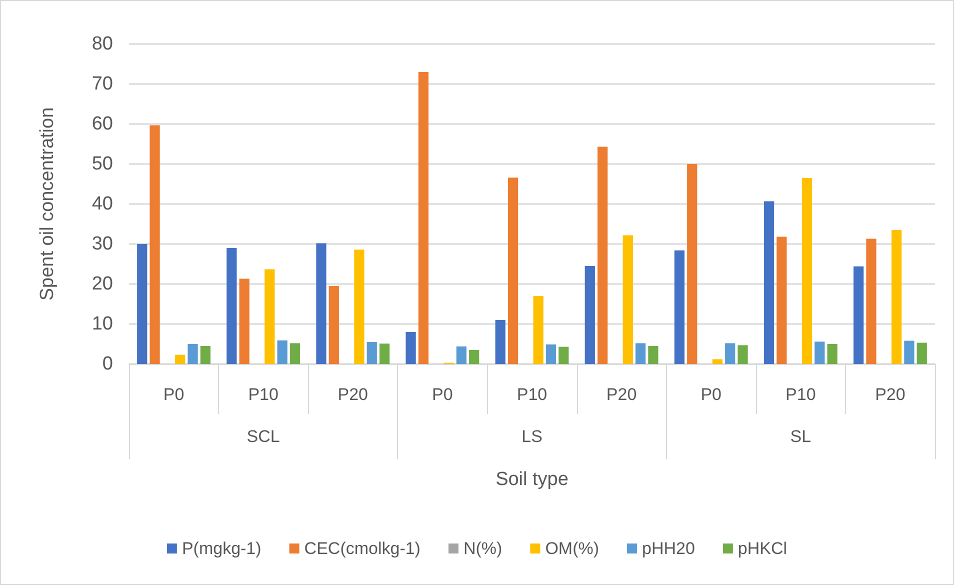 This screenshot has width=954, height=585. I want to click on y-tick-label: 40, so click(102, 204).